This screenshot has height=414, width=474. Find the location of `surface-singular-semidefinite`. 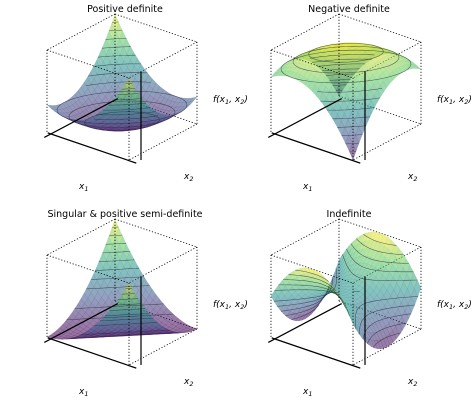

surface-singular-semidefinite is located at coordinates (122, 279).